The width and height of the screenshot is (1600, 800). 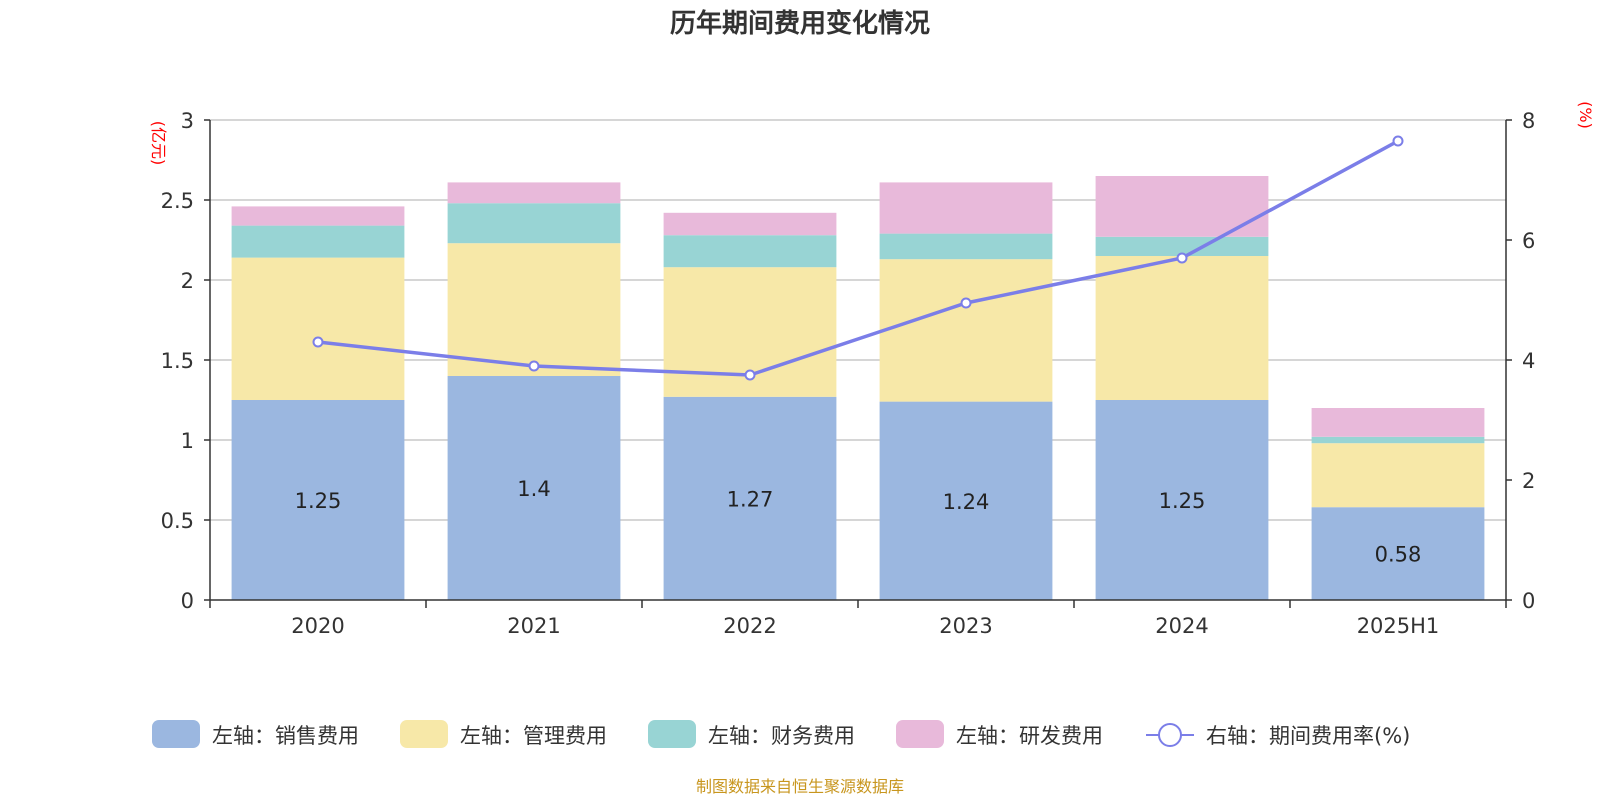 I want to click on left-tick-label: 0.5, so click(x=177, y=521).